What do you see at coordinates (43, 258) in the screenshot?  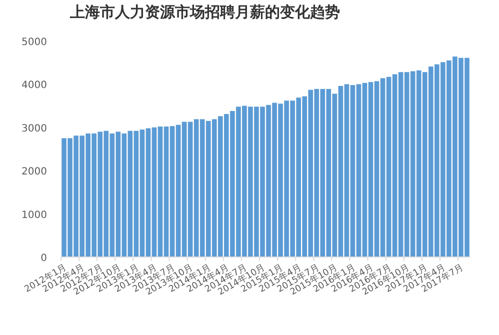 I see `y-tick-label: 0` at bounding box center [43, 258].